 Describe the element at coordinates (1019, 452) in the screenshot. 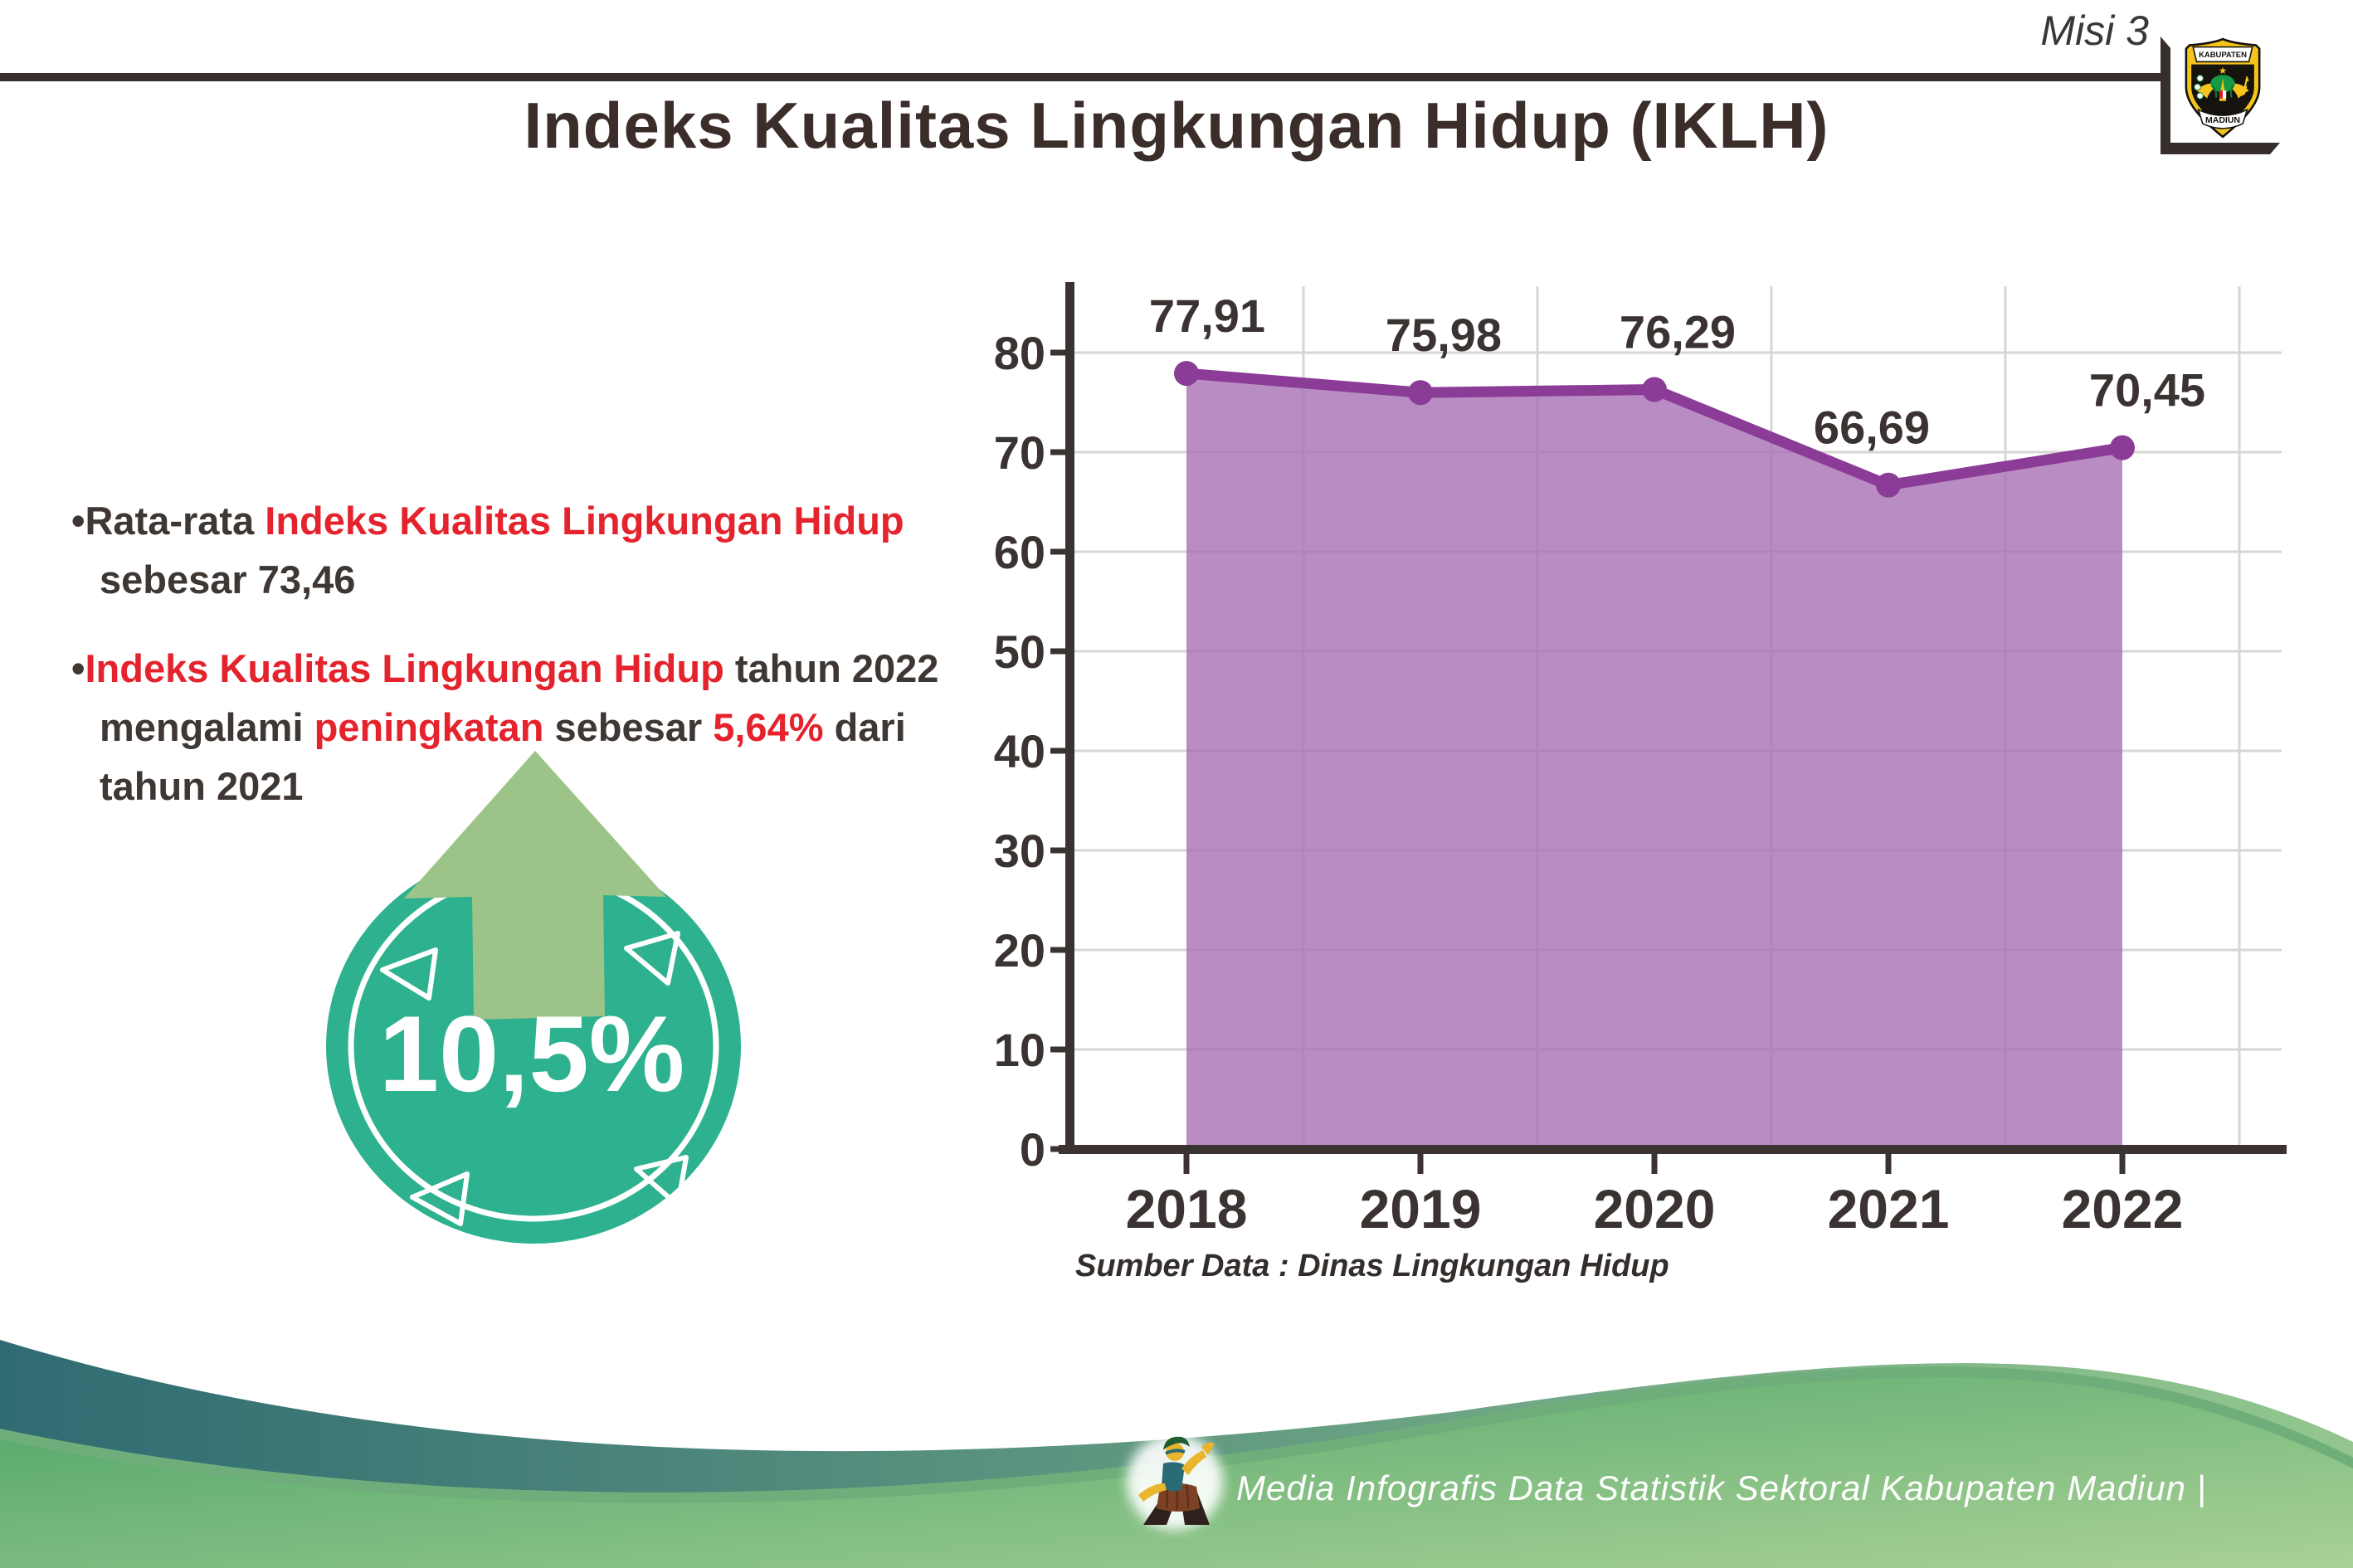

I see `y-tick-label: 70` at that location.